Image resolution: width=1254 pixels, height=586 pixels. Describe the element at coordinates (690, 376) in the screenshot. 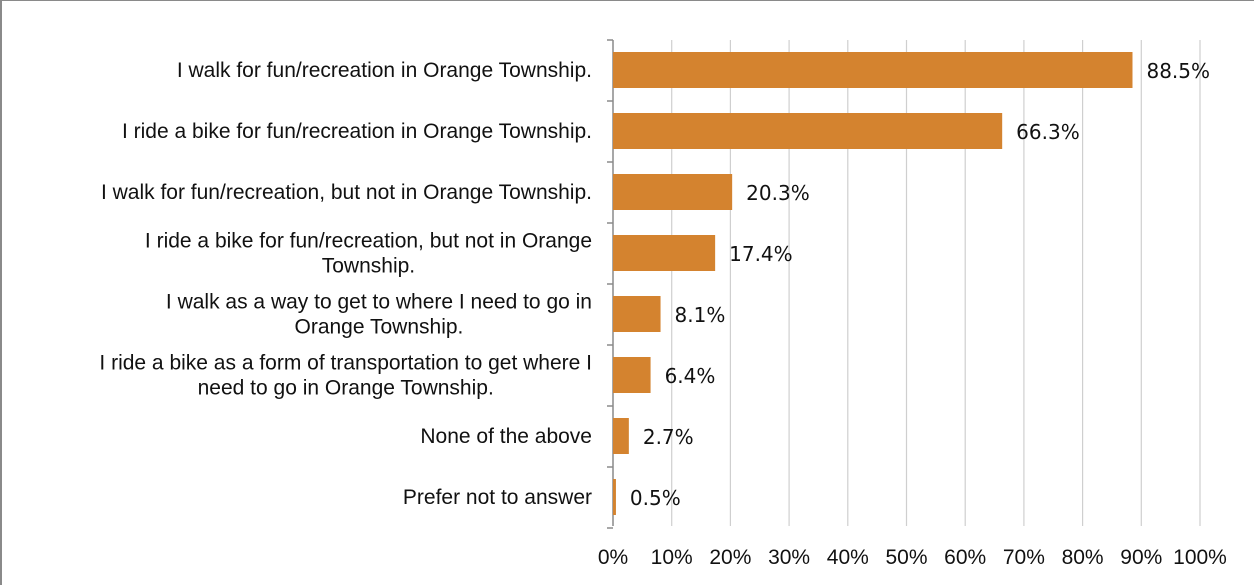

I see `data-label: 6.4%` at that location.